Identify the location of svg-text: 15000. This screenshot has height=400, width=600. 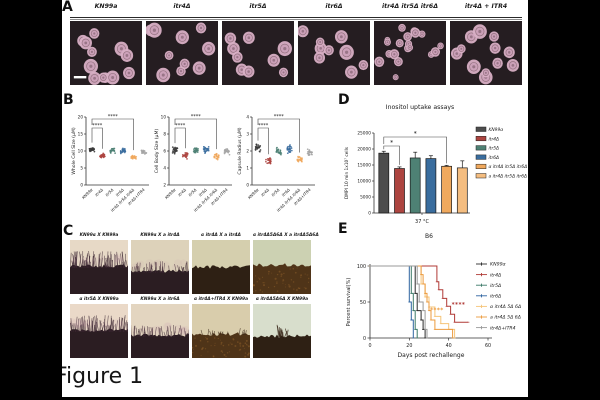
(364, 166).